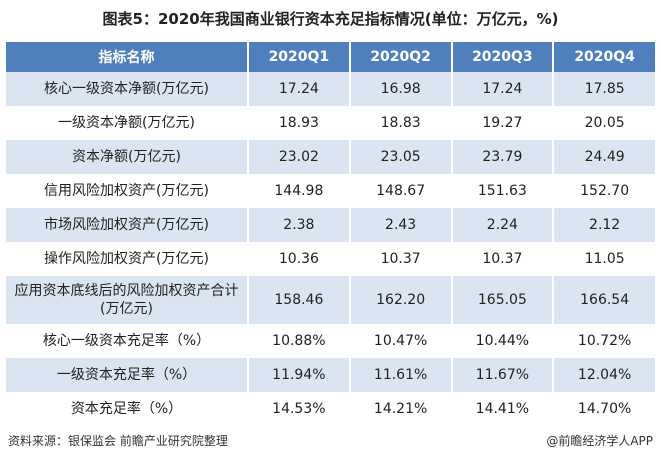 Image resolution: width=661 pixels, height=463 pixels. I want to click on cell-value: 2.24, so click(502, 225).